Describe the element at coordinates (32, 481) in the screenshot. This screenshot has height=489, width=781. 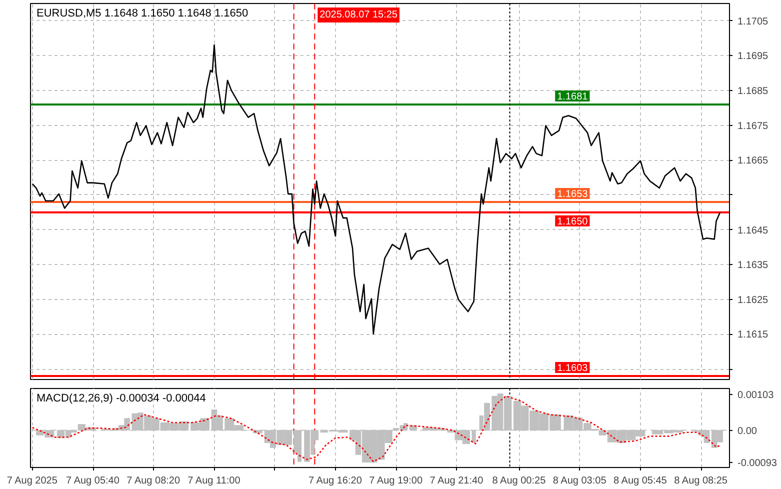
I see `x-tick-label: 7 Aug 2025` at that location.